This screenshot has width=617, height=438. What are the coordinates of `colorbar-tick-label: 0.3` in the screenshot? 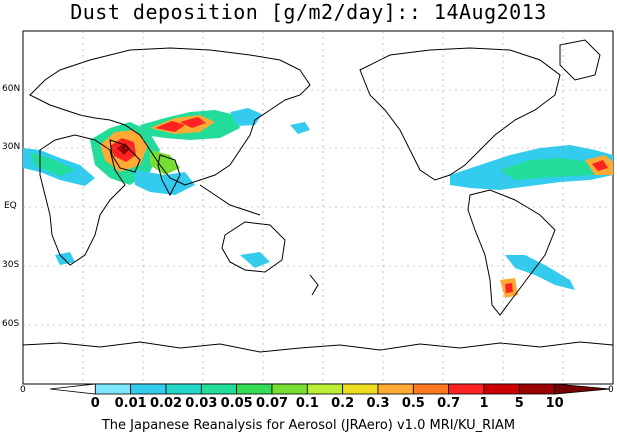 It's located at (378, 403).